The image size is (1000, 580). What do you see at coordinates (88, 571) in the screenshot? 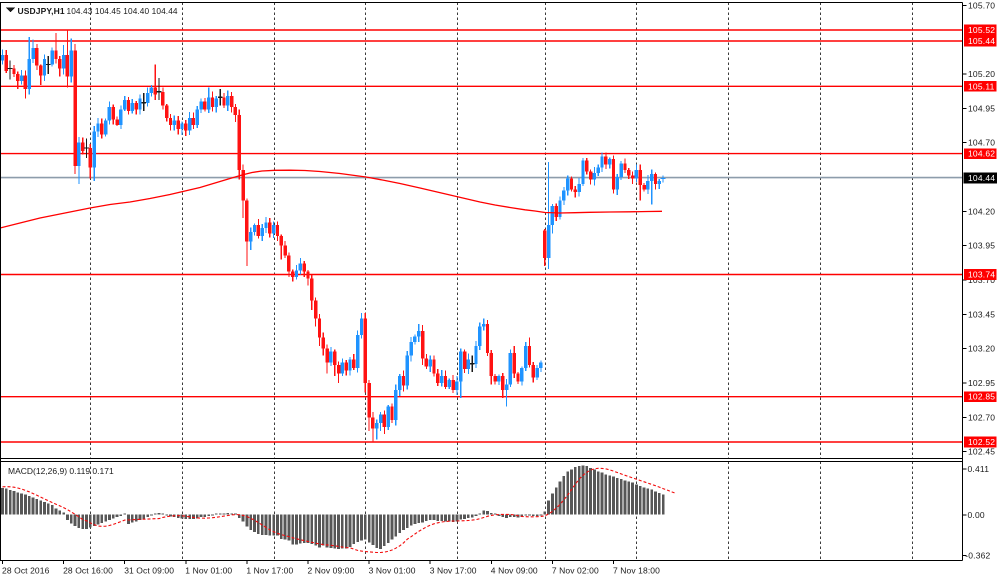
I see `svg-text: 28 Oct 16:00` at bounding box center [88, 571].